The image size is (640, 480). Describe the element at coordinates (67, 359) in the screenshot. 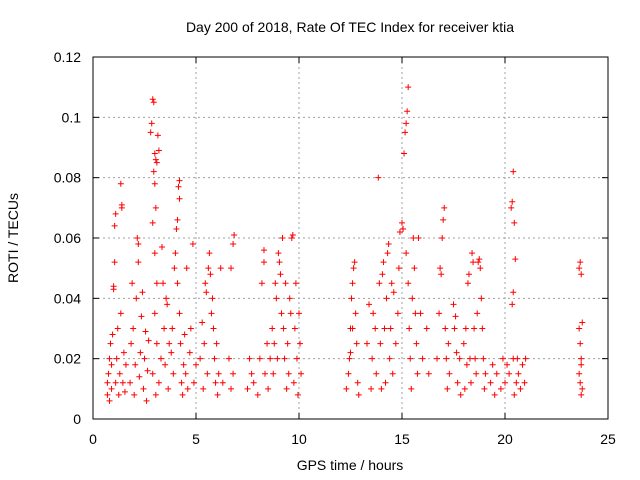

I see `y-tick-label: 0.02` at that location.